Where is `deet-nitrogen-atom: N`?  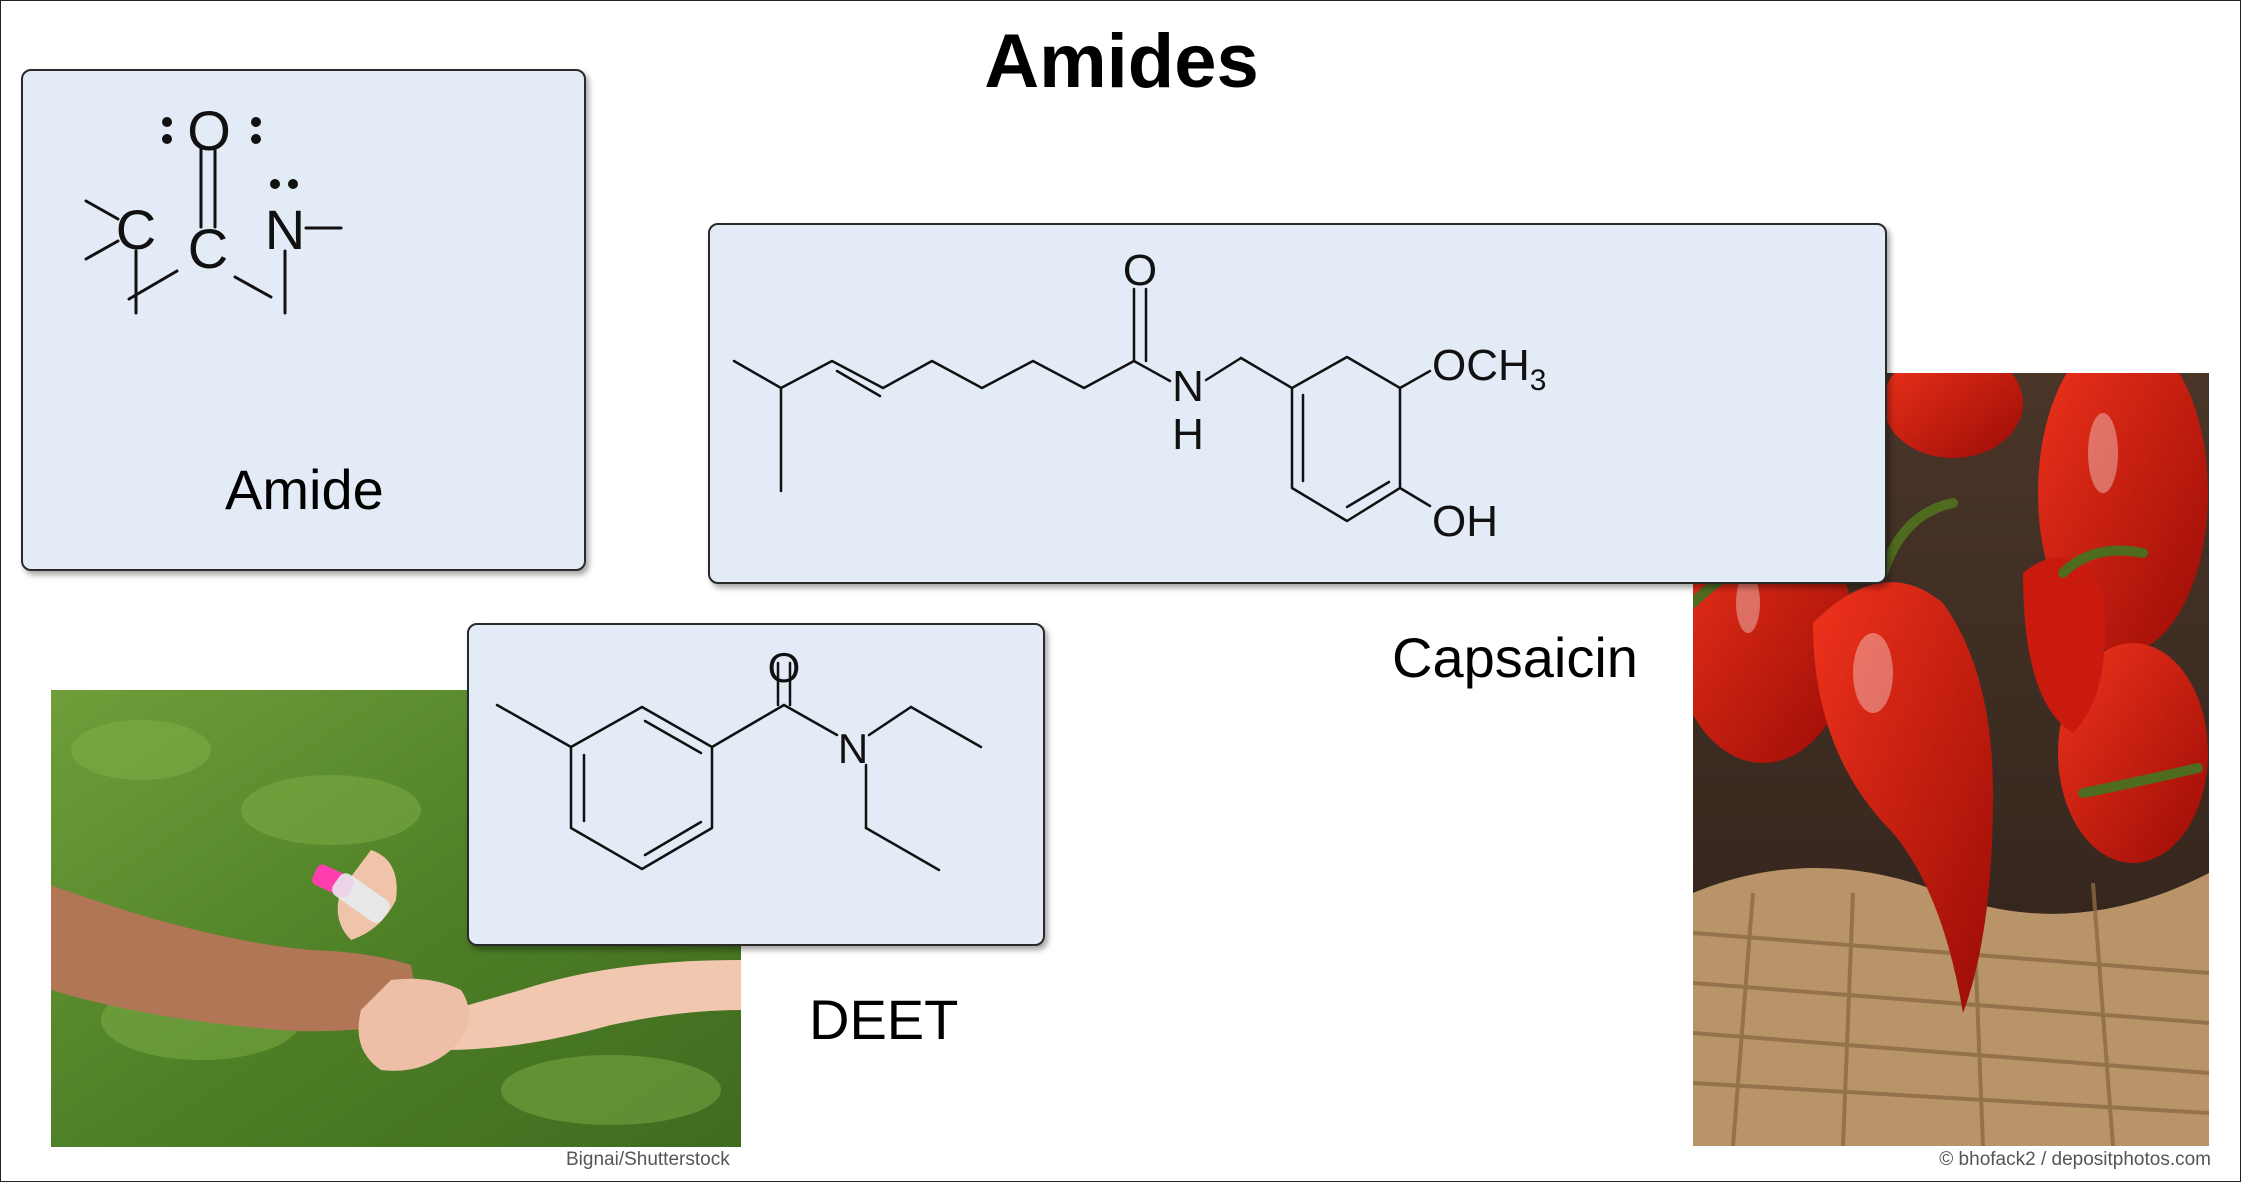
deet-nitrogen-atom: N is located at coordinates (853, 748).